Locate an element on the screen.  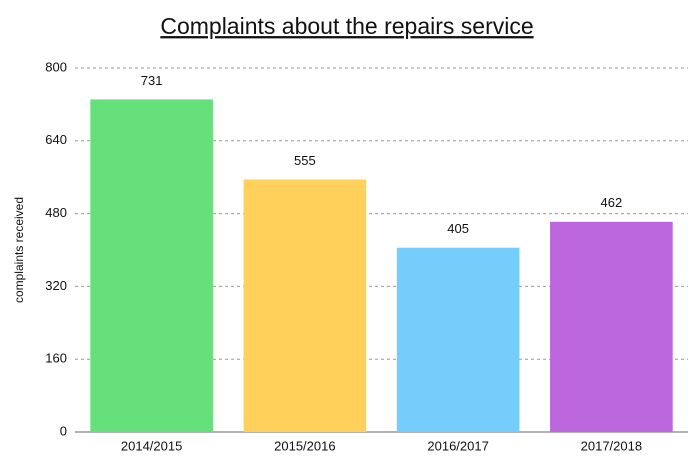
x-tick-label: 2017/2018 is located at coordinates (611, 445).